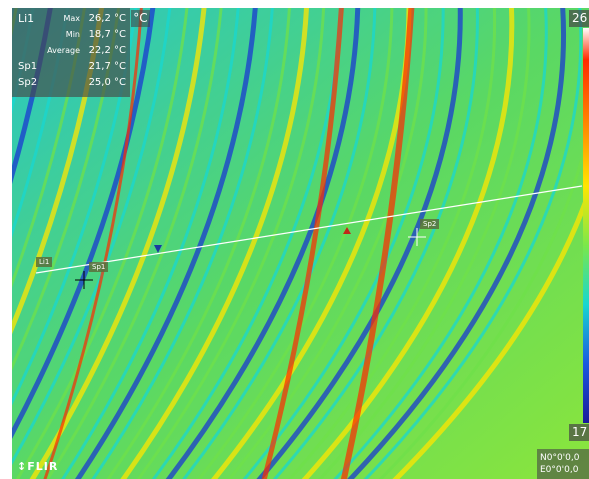 The width and height of the screenshot is (589, 479). Describe the element at coordinates (107, 66) in the screenshot. I see `sp1-value: 21,7 °C` at that location.